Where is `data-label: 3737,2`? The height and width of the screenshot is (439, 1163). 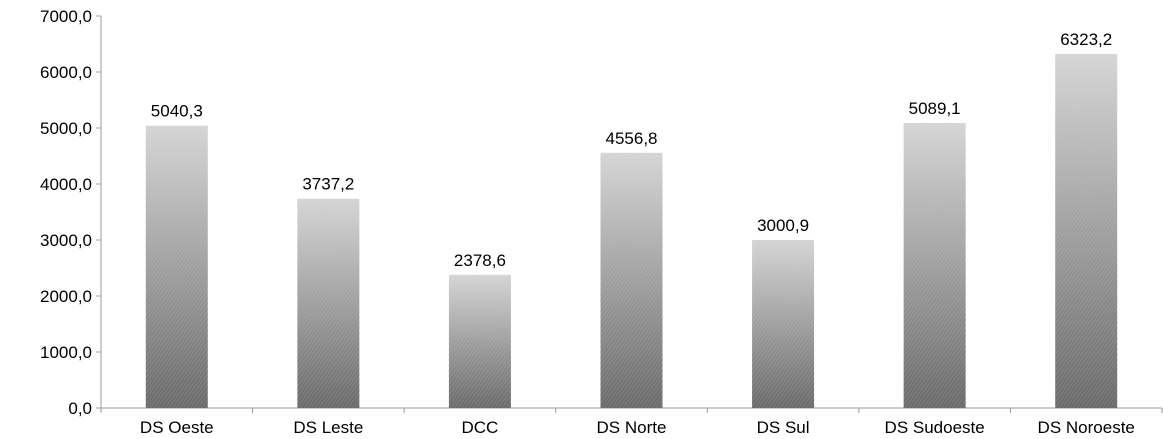 data-label: 3737,2 is located at coordinates (328, 184).